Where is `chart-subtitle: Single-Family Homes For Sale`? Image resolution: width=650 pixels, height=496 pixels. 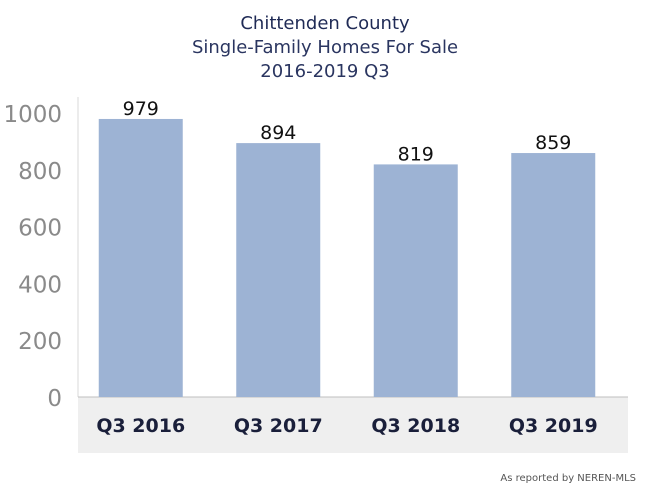
chart-subtitle: Single-Family Homes For Sale is located at coordinates (325, 47).